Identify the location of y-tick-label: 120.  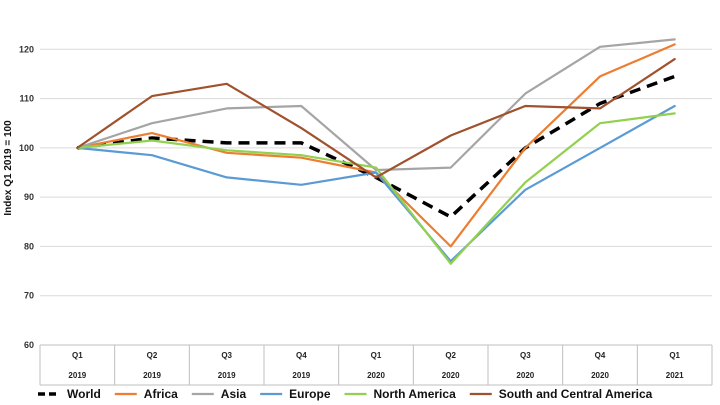
(26, 49).